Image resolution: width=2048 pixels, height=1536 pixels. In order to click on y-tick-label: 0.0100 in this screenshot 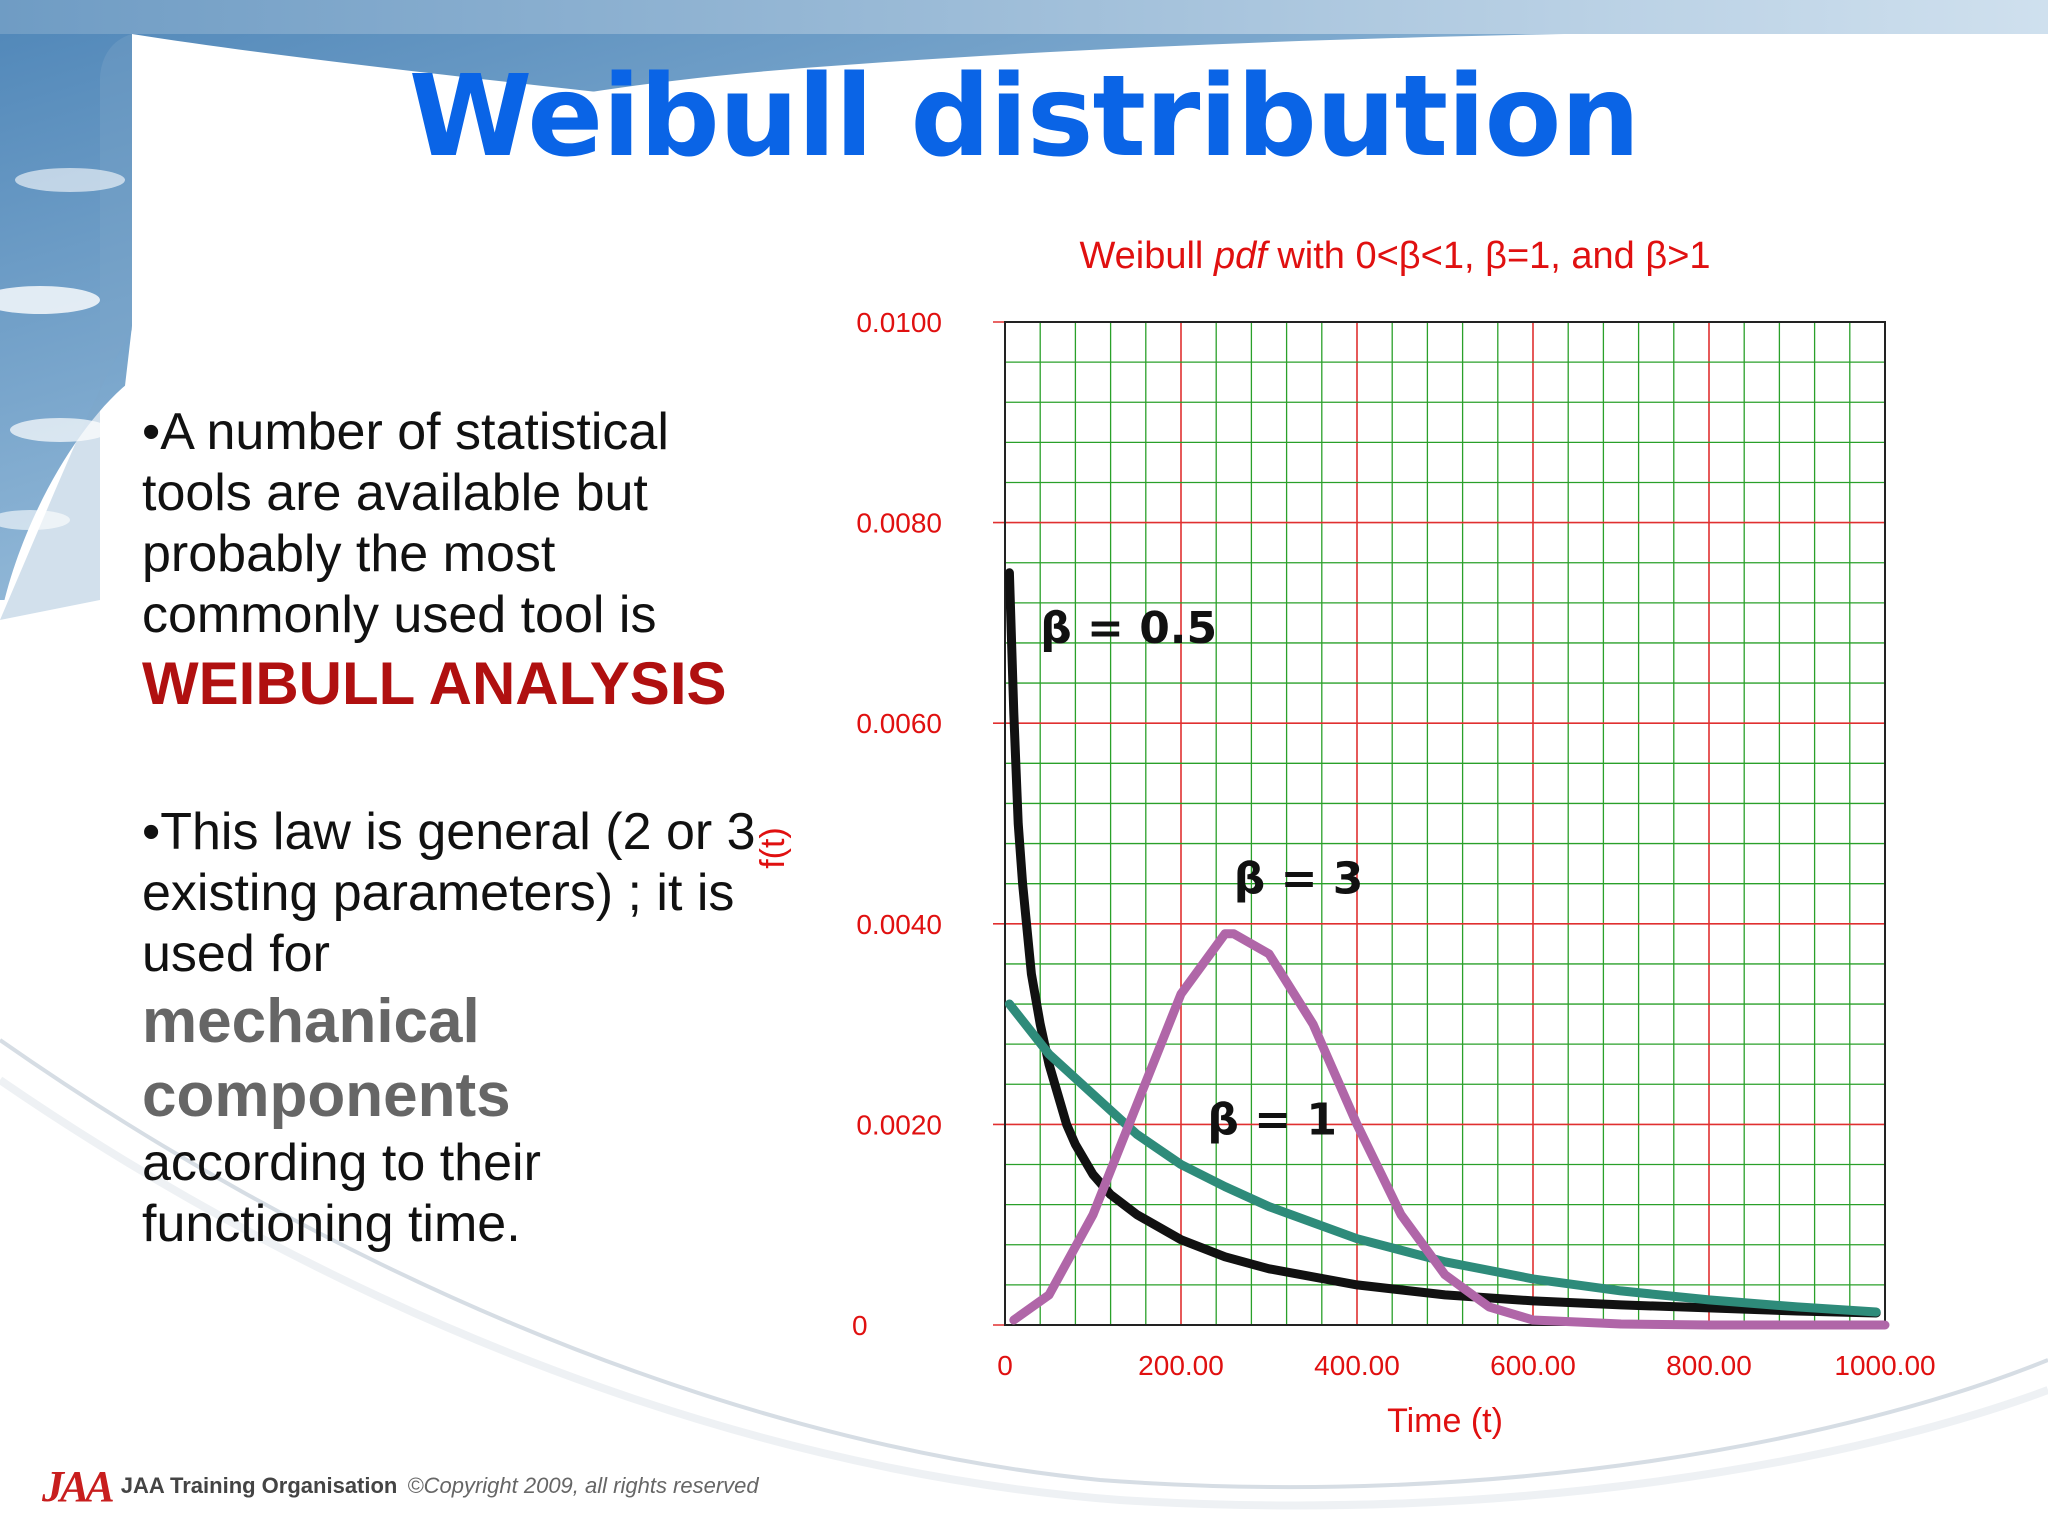, I will do `click(899, 322)`.